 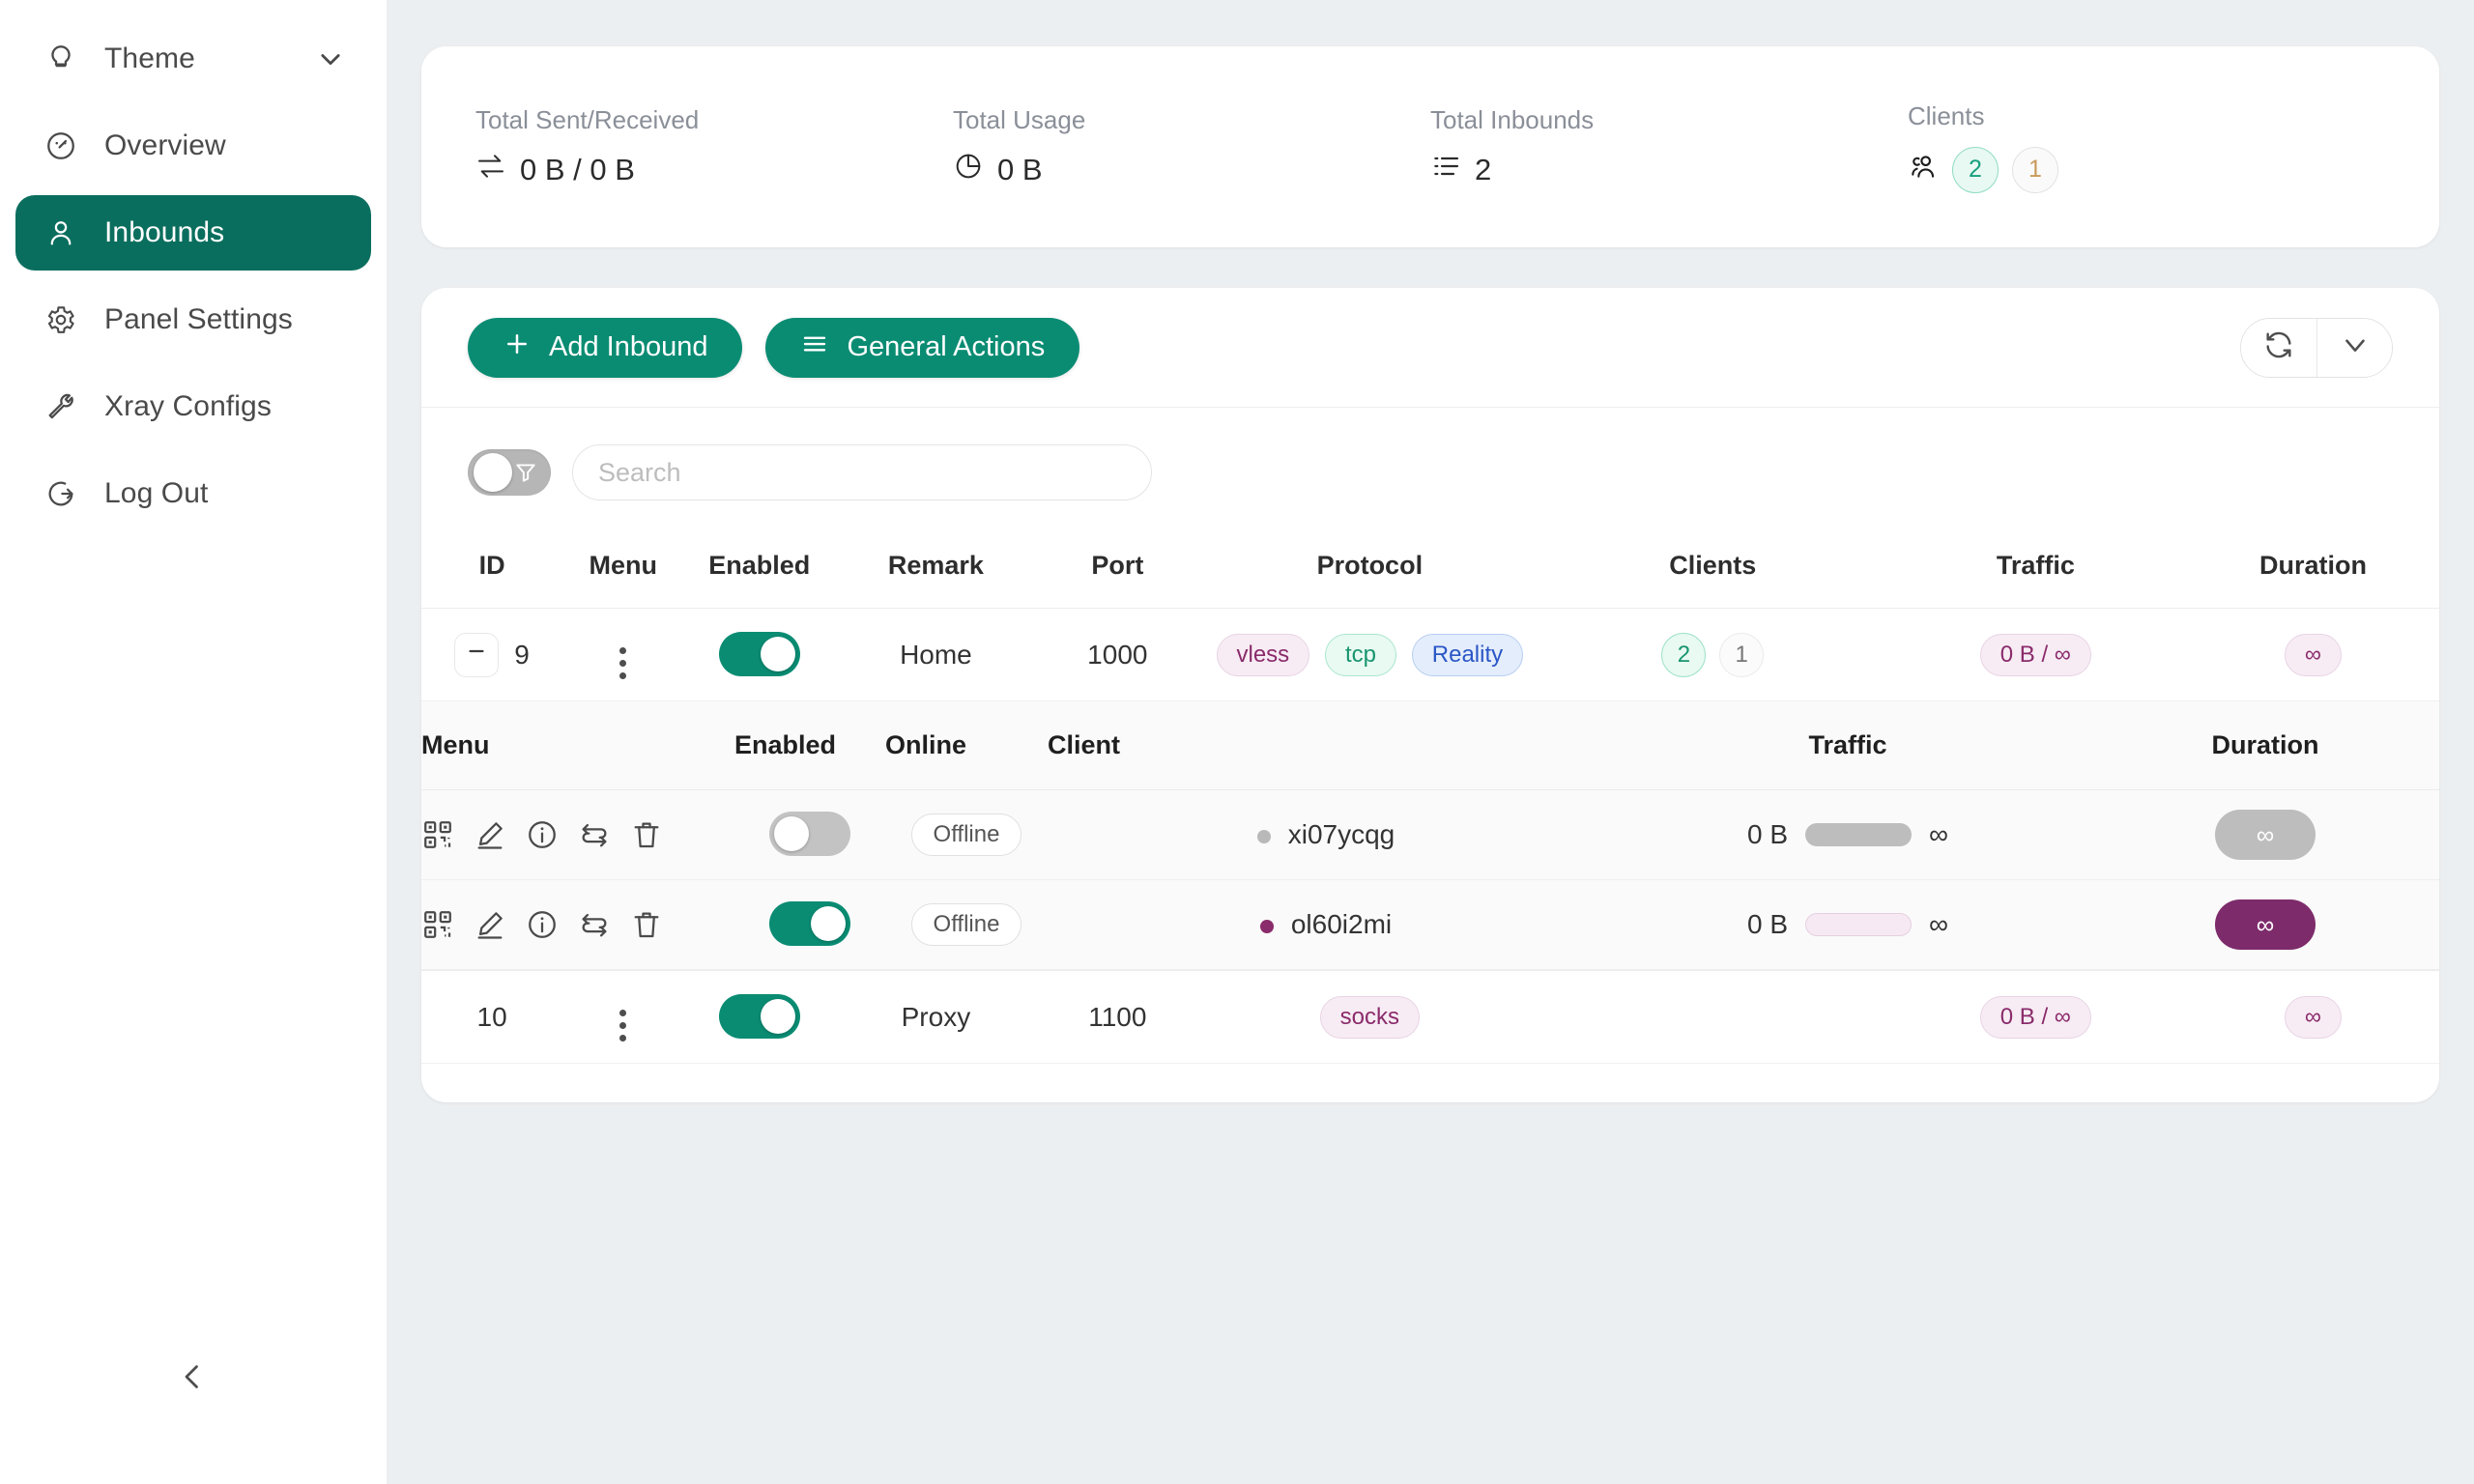 What do you see at coordinates (2354, 347) in the screenshot?
I see `refresh-dropdown-button` at bounding box center [2354, 347].